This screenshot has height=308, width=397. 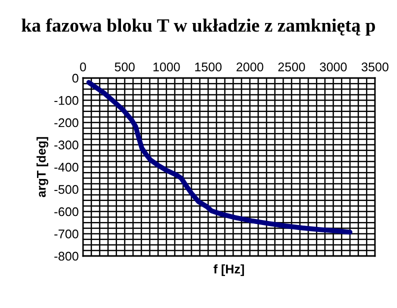 I want to click on y-tick-label: -600, so click(x=66, y=211).